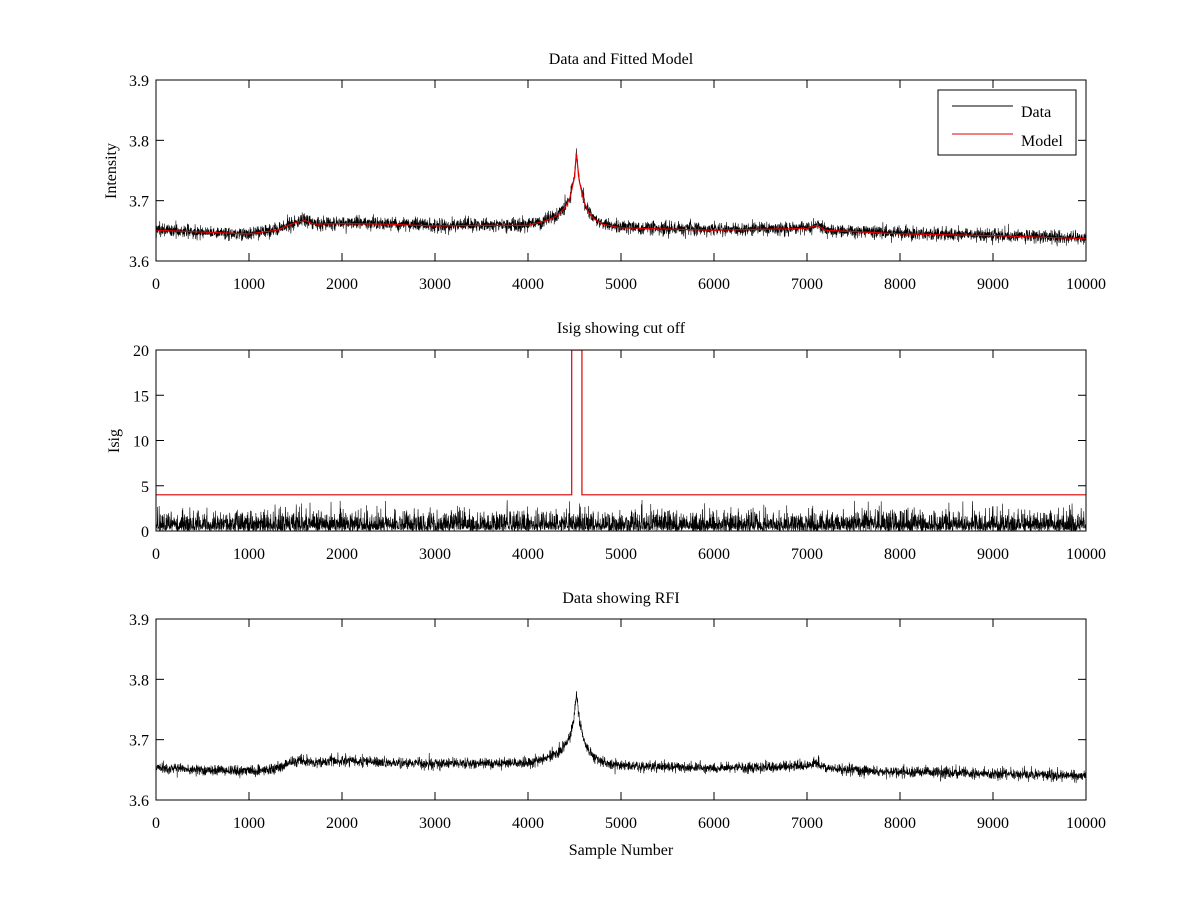  I want to click on legend-model-label: Model, so click(1042, 141).